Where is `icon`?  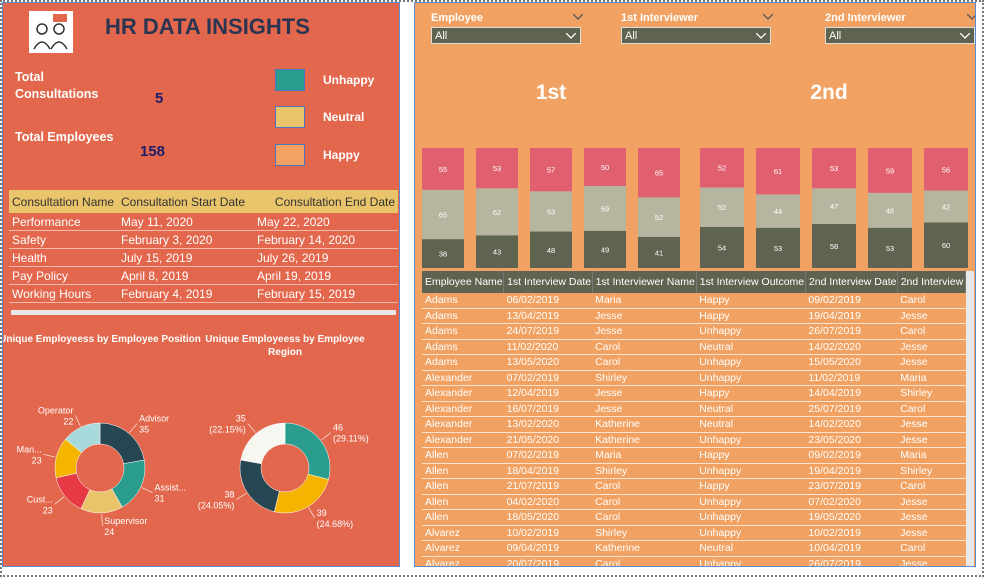
icon is located at coordinates (51, 32).